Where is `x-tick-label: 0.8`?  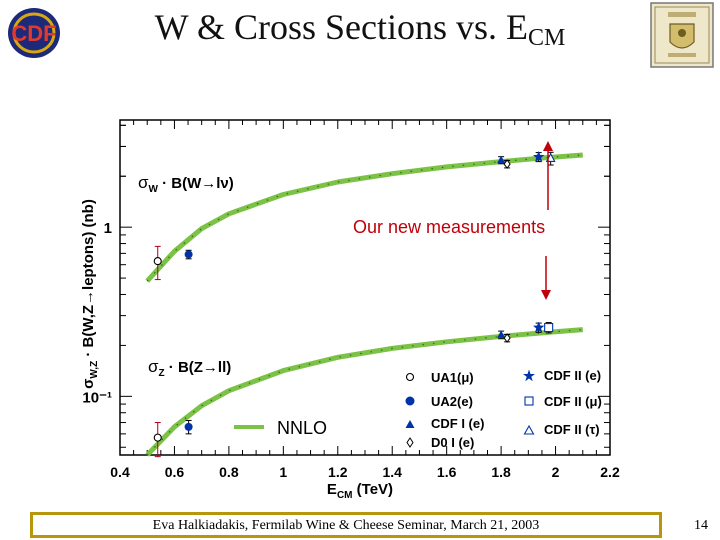 x-tick-label: 0.8 is located at coordinates (229, 472).